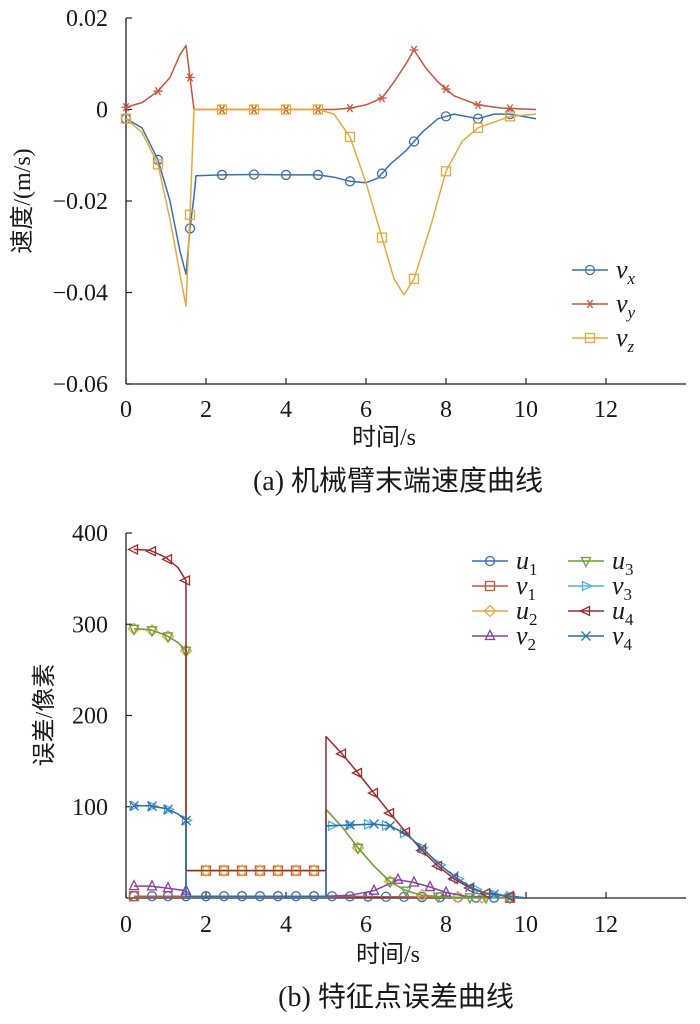  I want to click on x-axis-label-a: 时间/s, so click(384, 437).